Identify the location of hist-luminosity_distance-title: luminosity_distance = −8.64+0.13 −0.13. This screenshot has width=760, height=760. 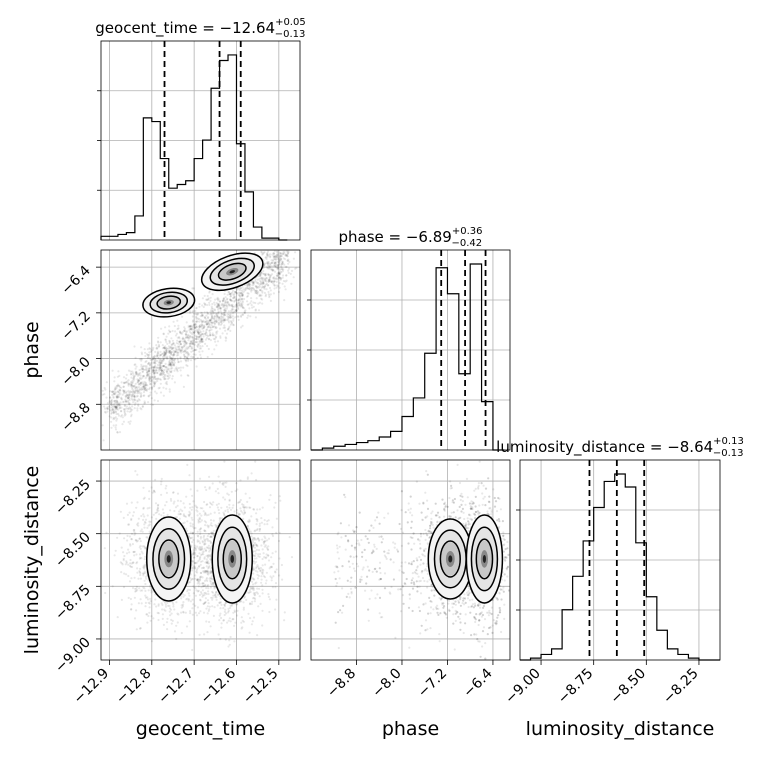
(620, 447).